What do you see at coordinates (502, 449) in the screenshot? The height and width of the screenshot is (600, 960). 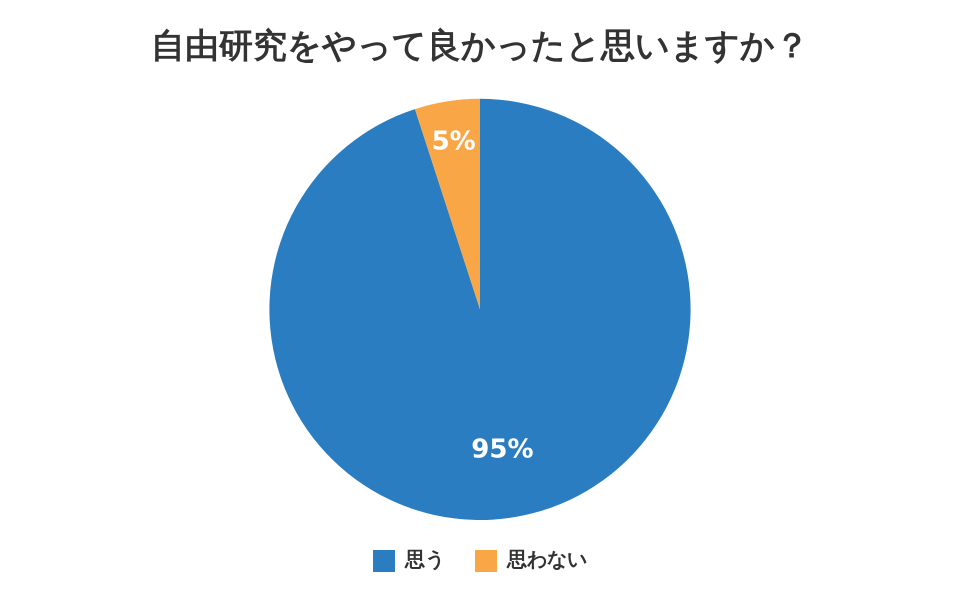 I see `data-label: 95%` at bounding box center [502, 449].